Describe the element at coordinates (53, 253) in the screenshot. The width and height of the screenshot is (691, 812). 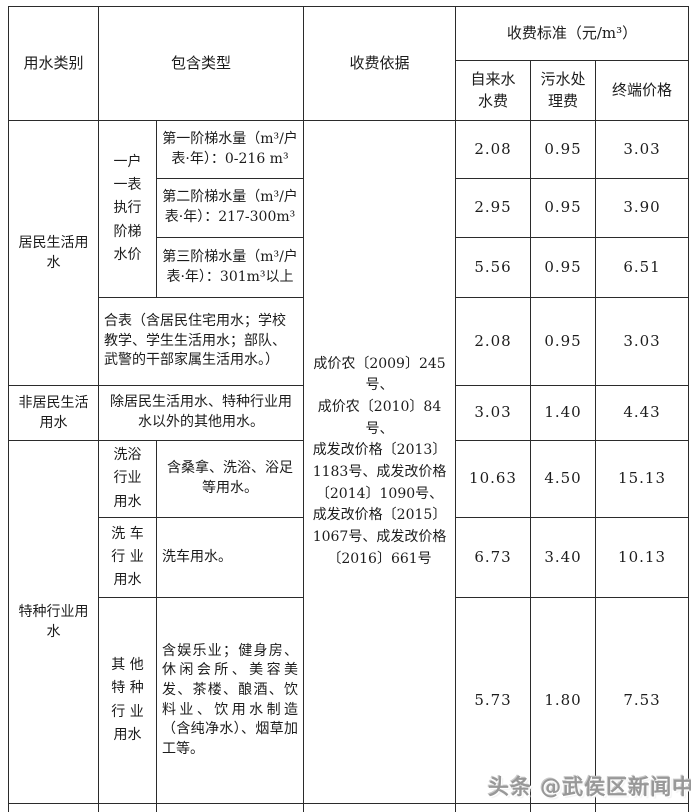
I see `category-residential: 居民生活用水` at that location.